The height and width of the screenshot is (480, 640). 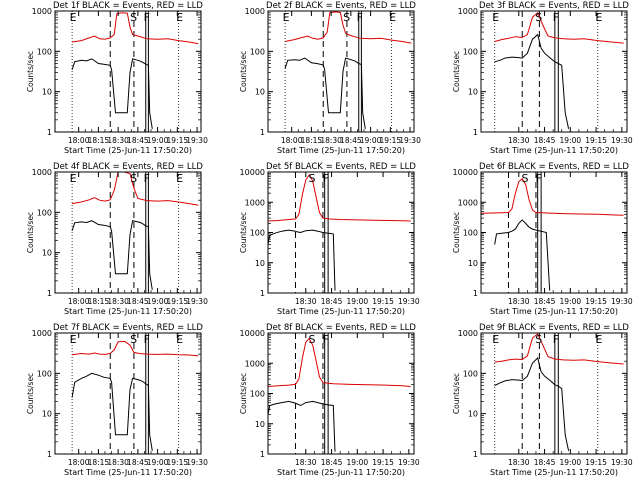 What do you see at coordinates (128, 167) in the screenshot?
I see `panel-title: Det 4f BLACK = Events, RED = LLD` at bounding box center [128, 167].